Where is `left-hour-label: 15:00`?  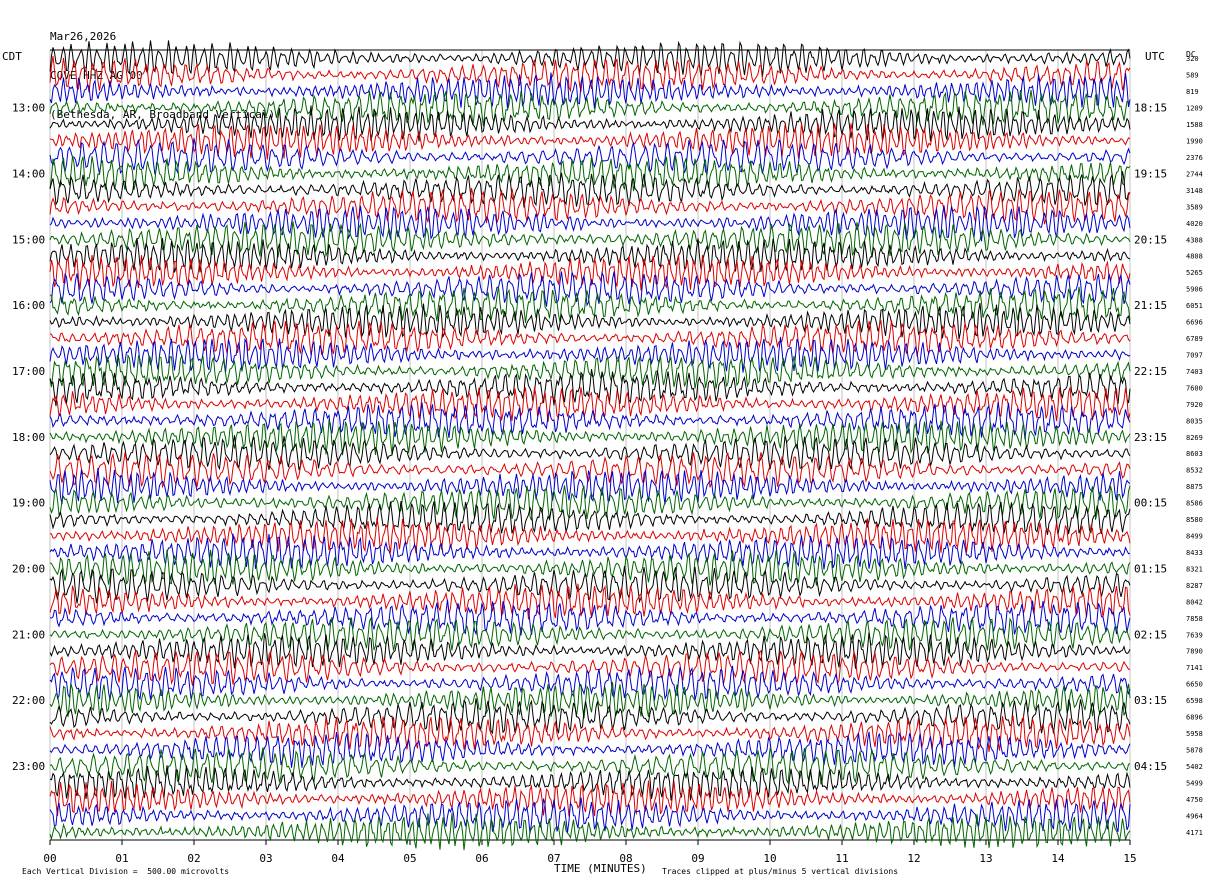 left-hour-label: 15:00 is located at coordinates (28, 239).